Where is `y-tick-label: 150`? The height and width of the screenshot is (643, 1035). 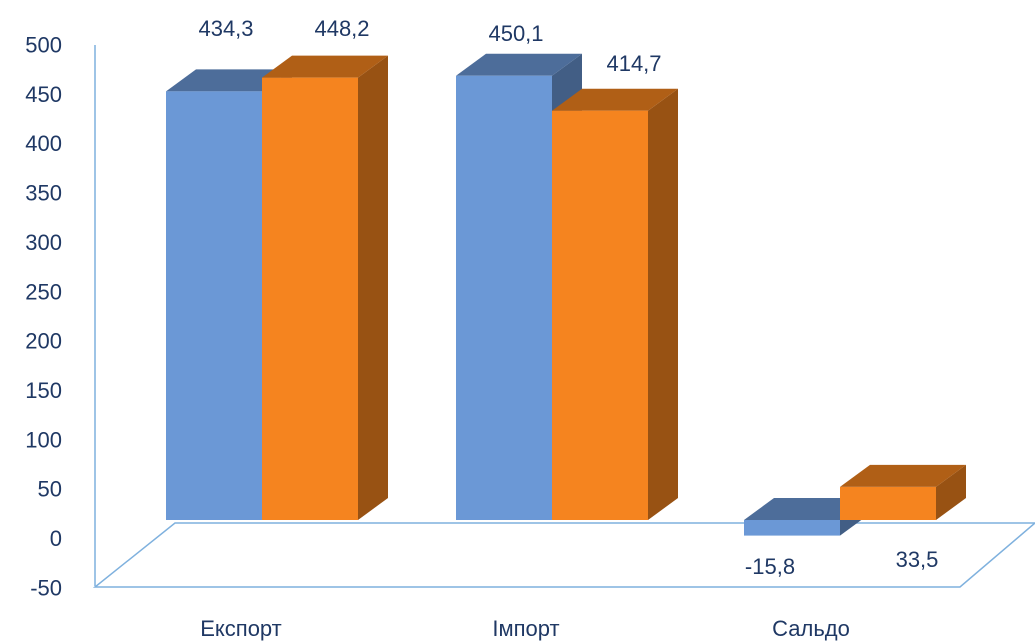
y-tick-label: 150 is located at coordinates (43, 390).